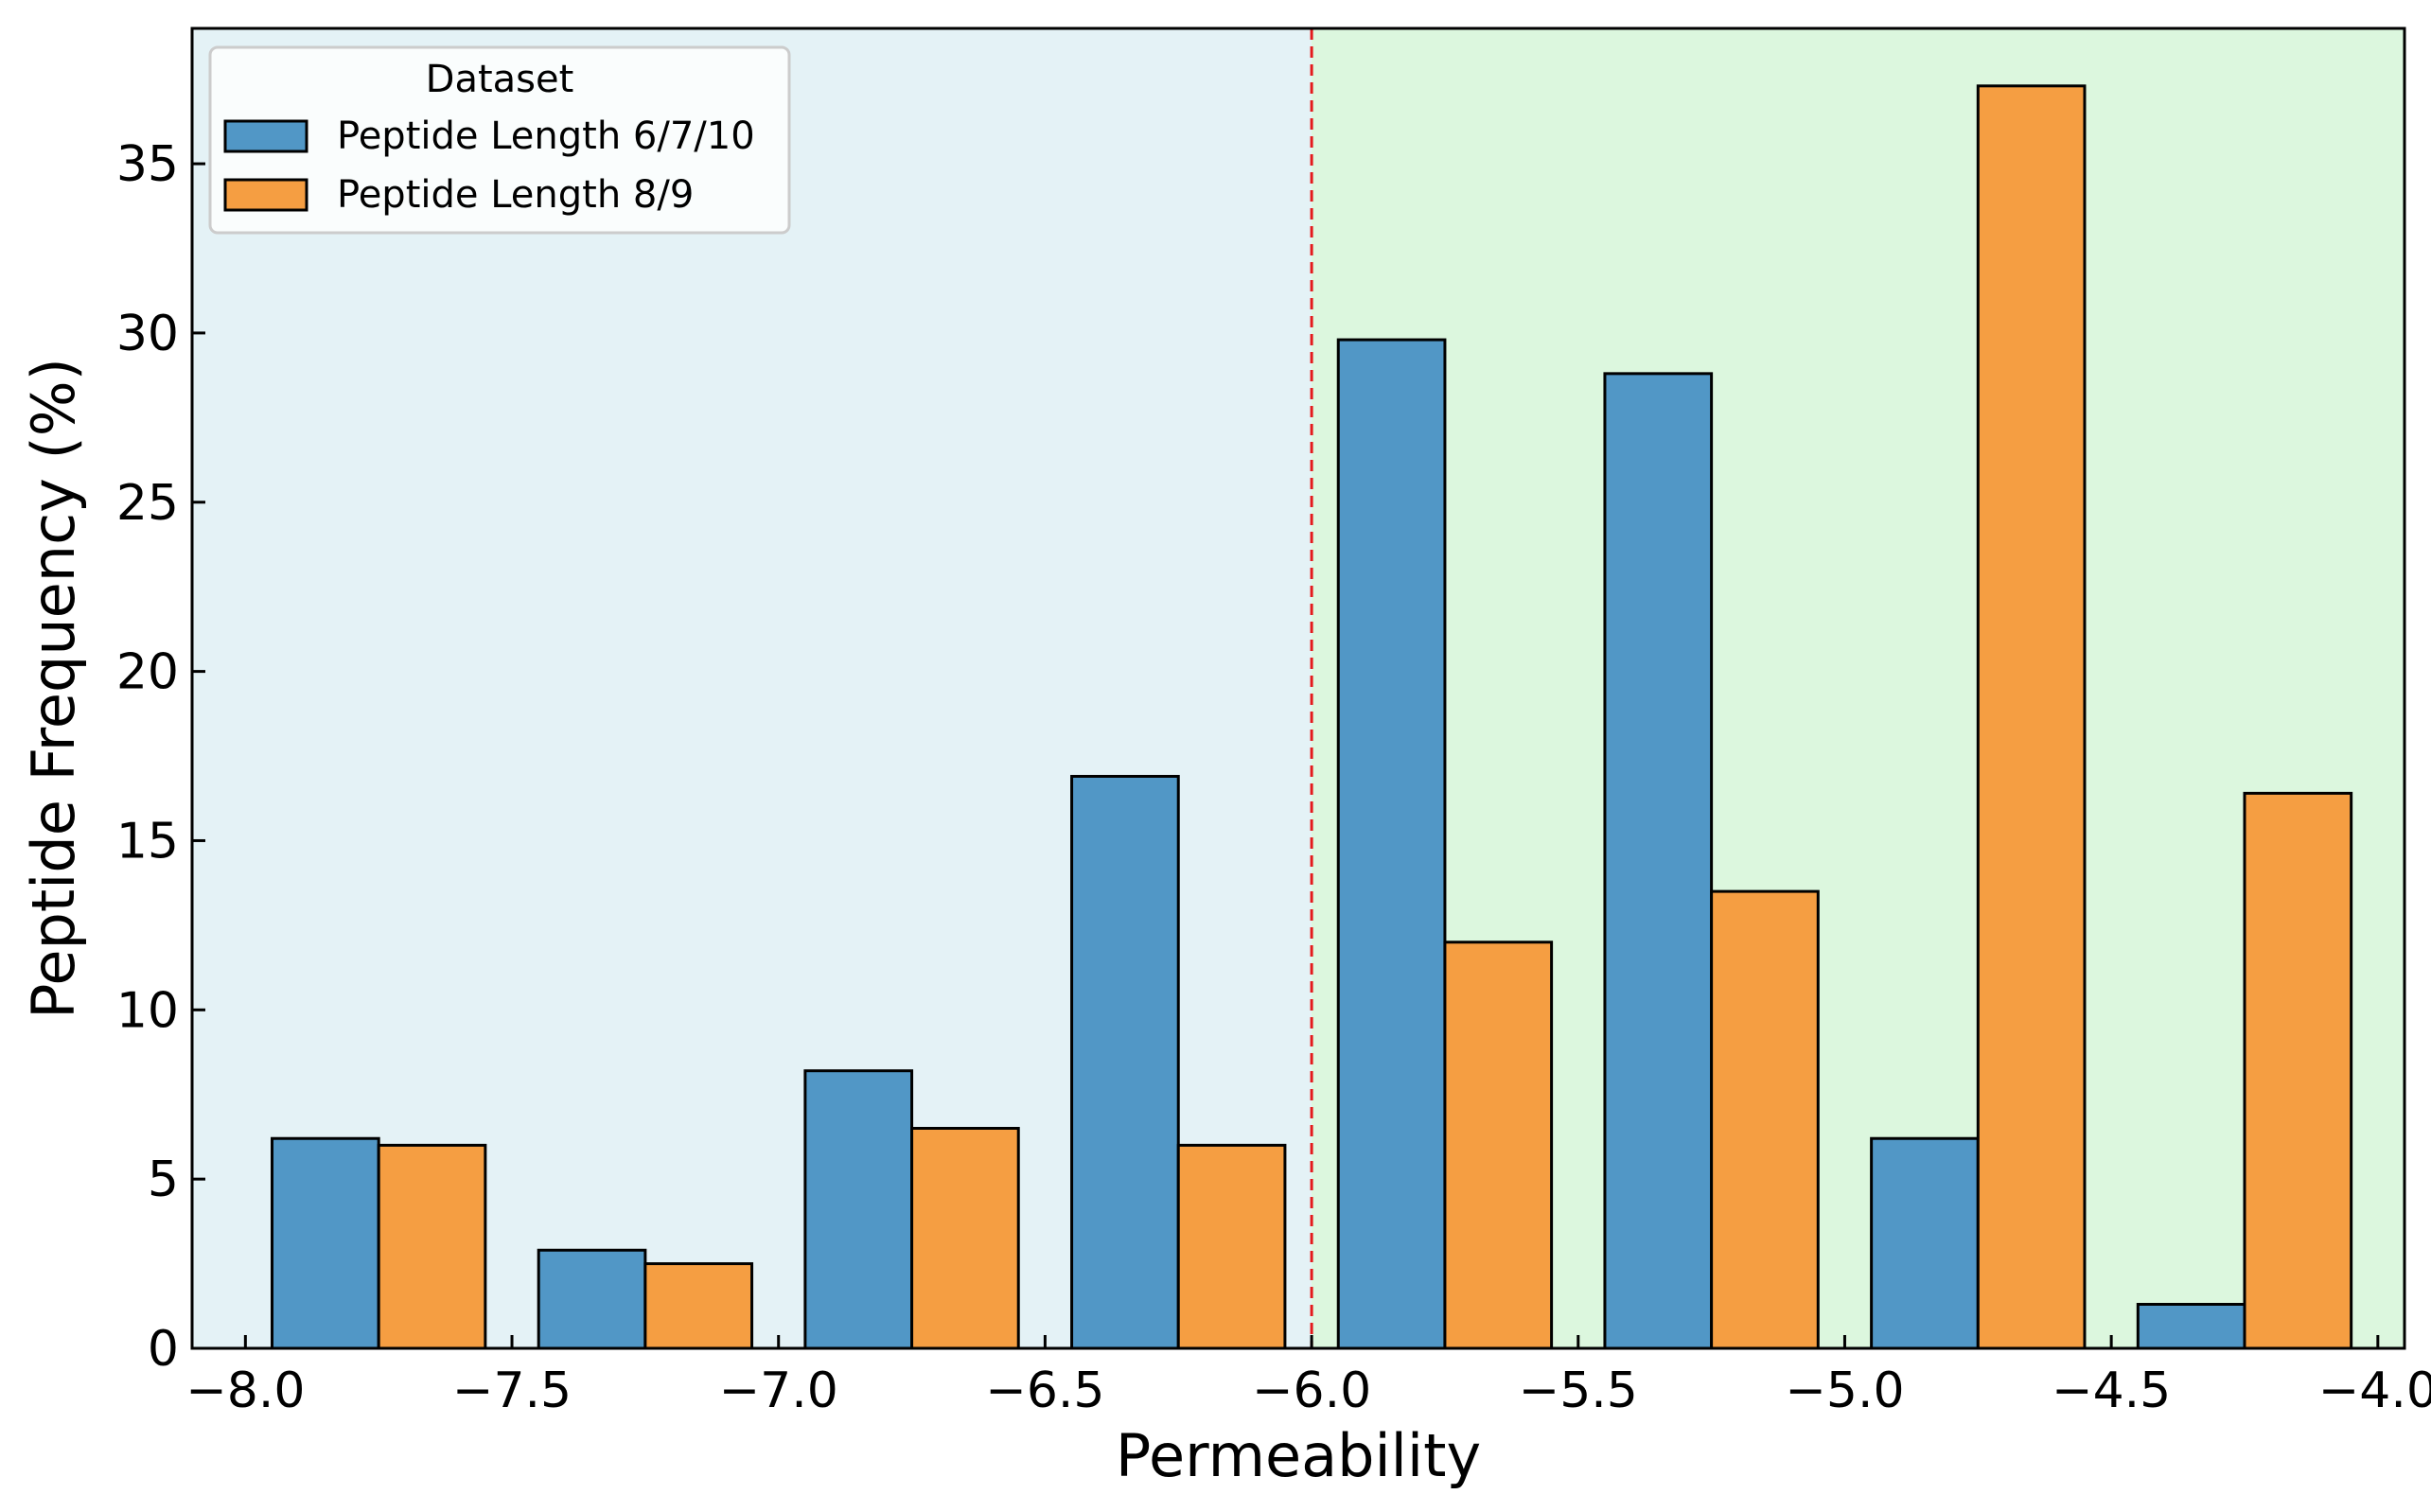 The width and height of the screenshot is (2431, 1512). I want to click on x-tick-label: −4.0, so click(2374, 1391).